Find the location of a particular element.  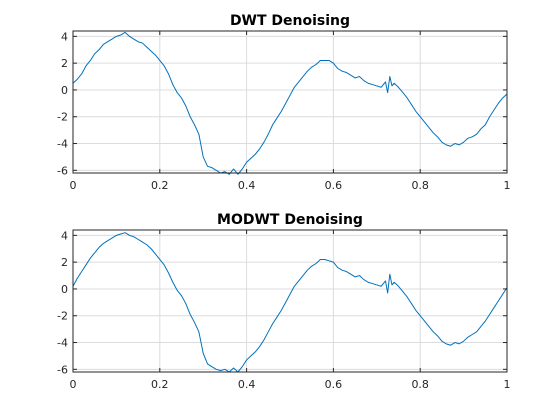

chart-title: MODWT Denoising is located at coordinates (290, 220).